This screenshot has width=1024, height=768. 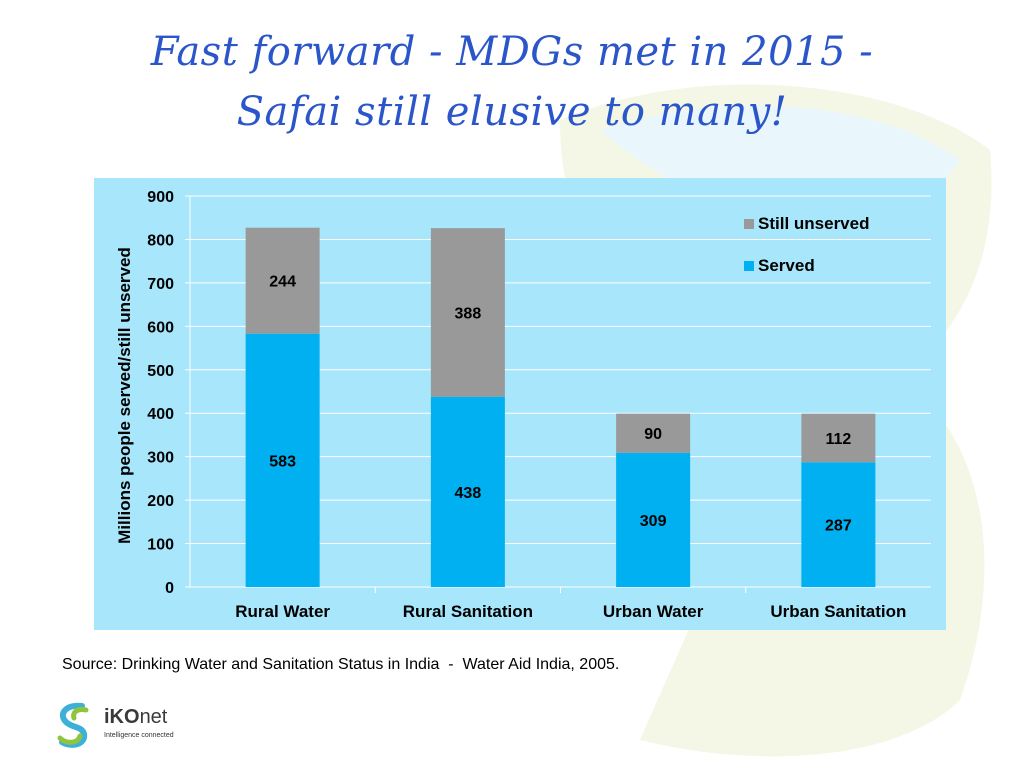 I want to click on y-axis-label: Millions people served/still unserved, so click(x=124, y=395).